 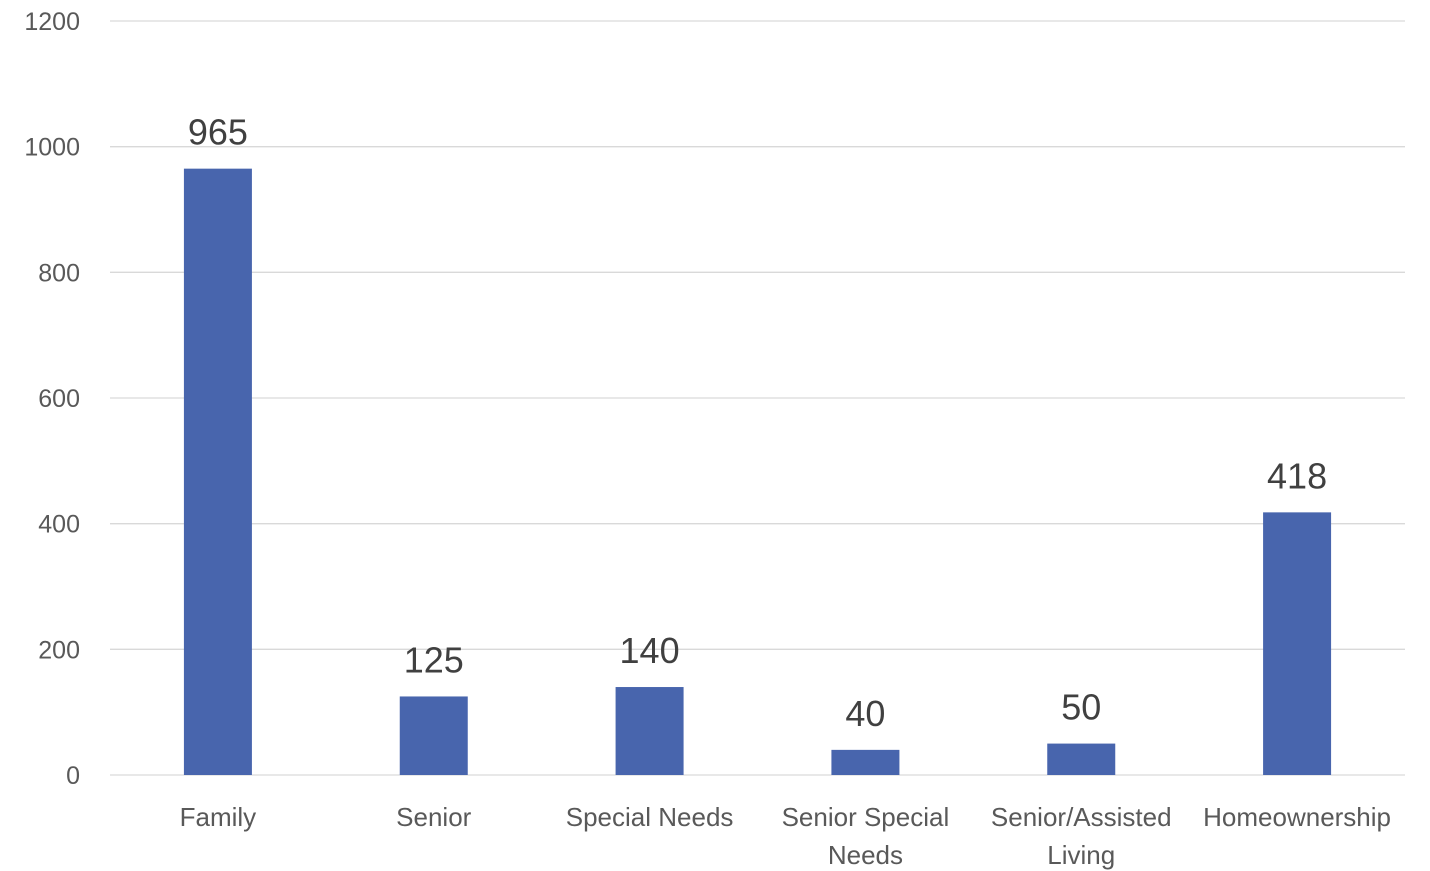 I want to click on data-label-2: 140, so click(x=650, y=650).